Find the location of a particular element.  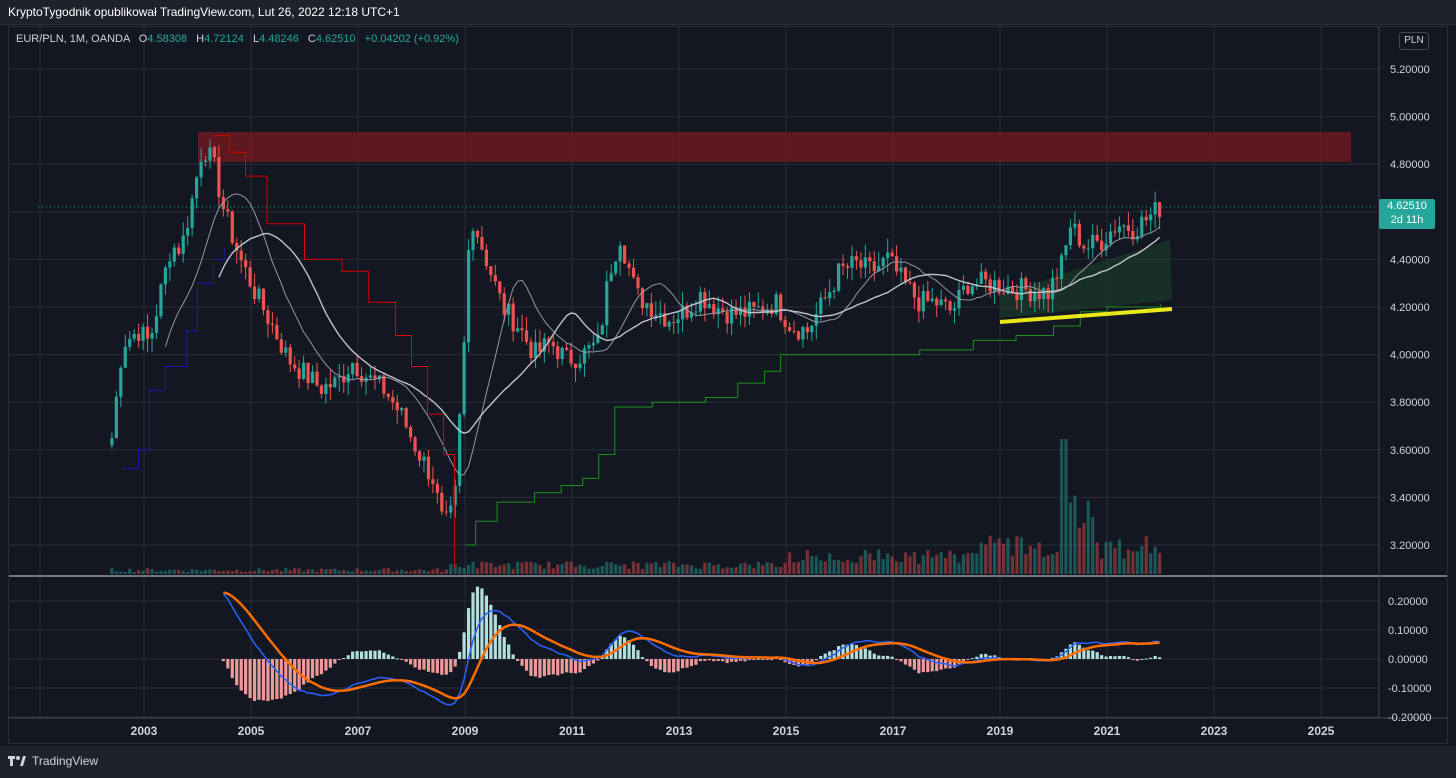

currency-button: PLN is located at coordinates (1414, 41).